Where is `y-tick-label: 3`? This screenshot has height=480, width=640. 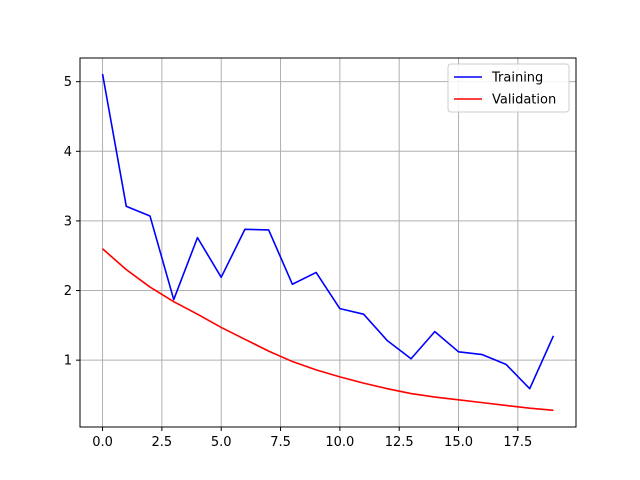 y-tick-label: 3 is located at coordinates (68, 221).